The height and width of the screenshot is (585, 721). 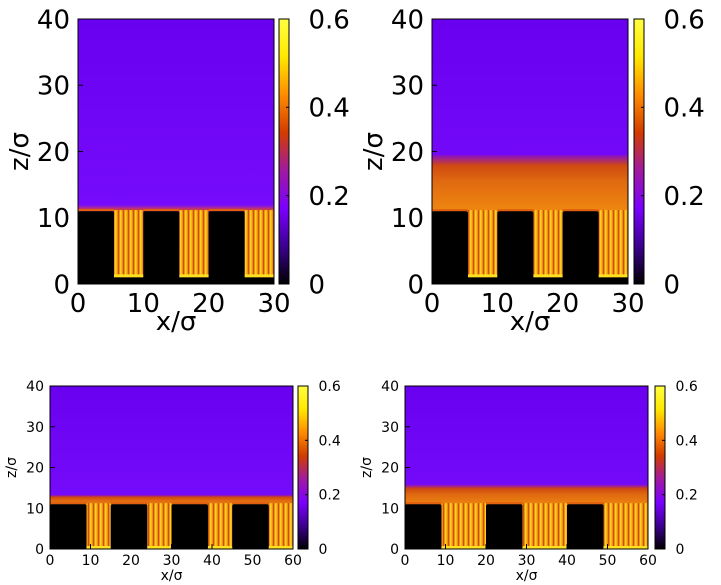 What do you see at coordinates (12, 467) in the screenshot?
I see `y-axis-label: z/σ` at bounding box center [12, 467].